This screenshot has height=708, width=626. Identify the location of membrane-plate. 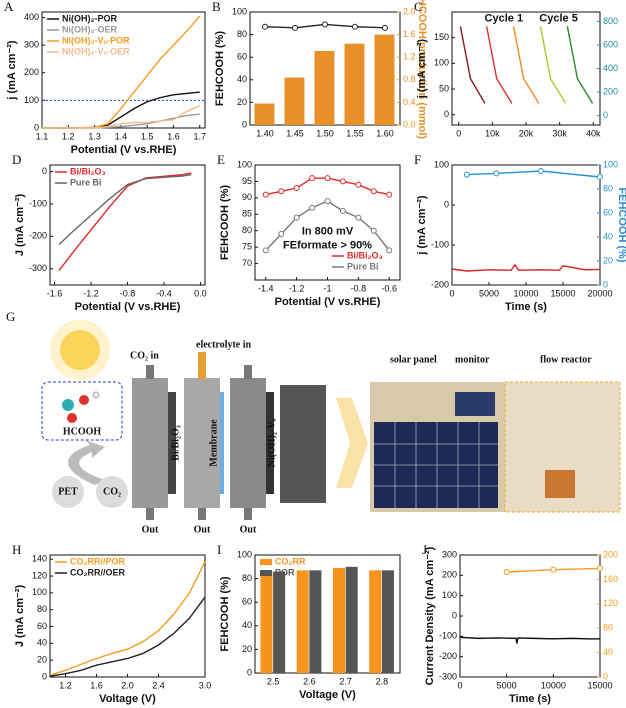
(202, 443).